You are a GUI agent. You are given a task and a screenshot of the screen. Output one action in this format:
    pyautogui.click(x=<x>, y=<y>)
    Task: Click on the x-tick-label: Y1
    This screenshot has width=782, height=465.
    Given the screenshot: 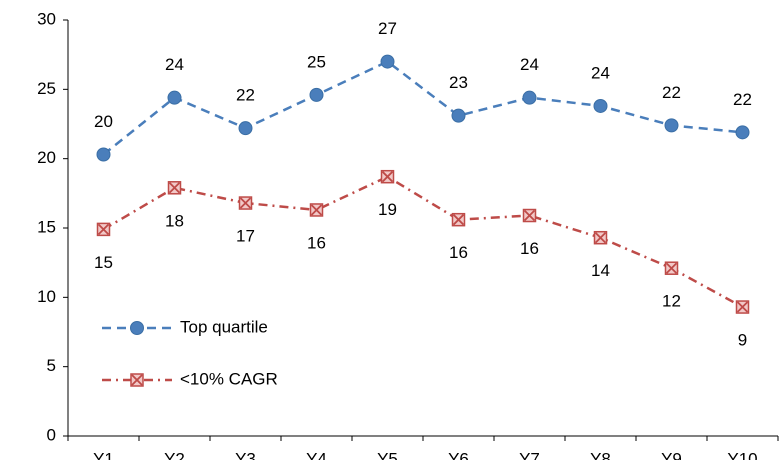 What is the action you would take?
    pyautogui.click(x=103, y=454)
    